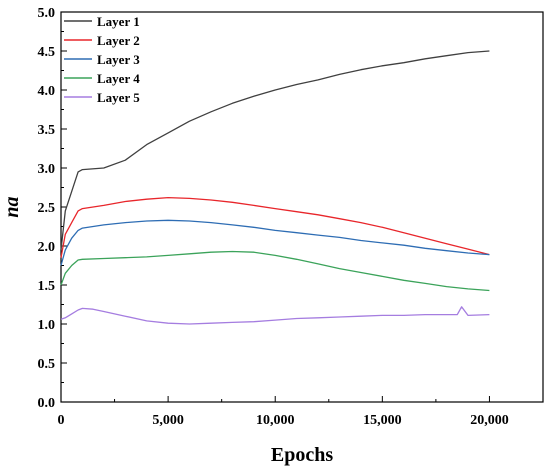 The height and width of the screenshot is (471, 550). Describe the element at coordinates (118, 40) in the screenshot. I see `legend-label: Layer 2` at that location.